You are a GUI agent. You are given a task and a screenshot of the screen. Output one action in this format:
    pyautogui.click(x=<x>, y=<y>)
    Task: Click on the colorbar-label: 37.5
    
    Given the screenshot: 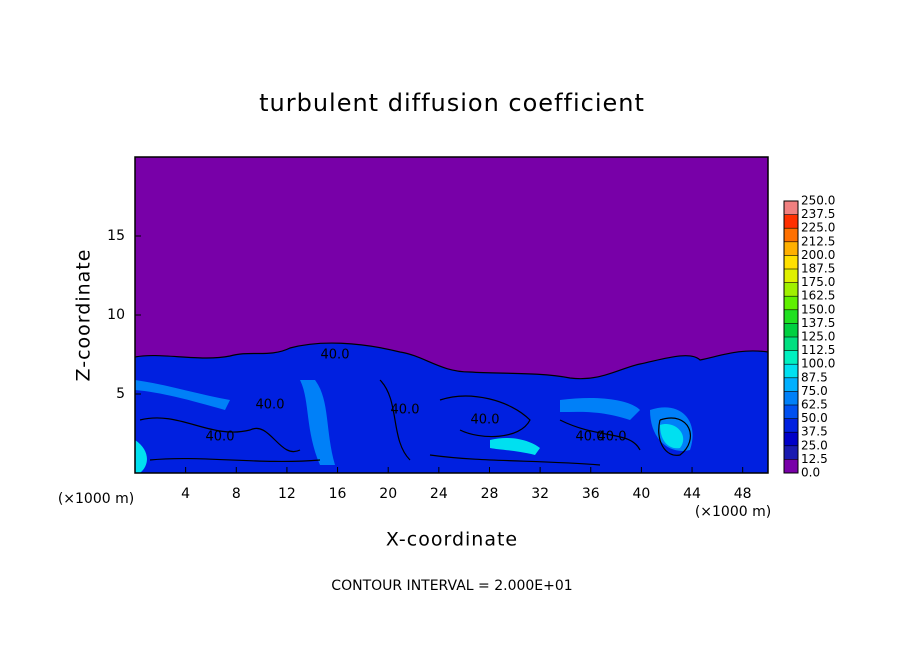 What is the action you would take?
    pyautogui.click(x=814, y=432)
    